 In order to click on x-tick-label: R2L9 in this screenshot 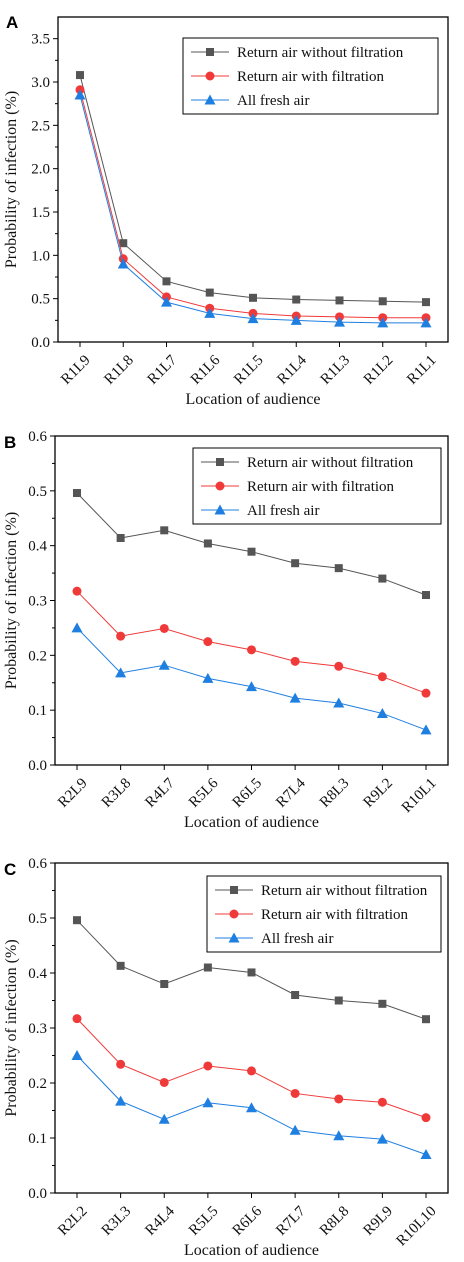, I will do `click(72, 792)`.